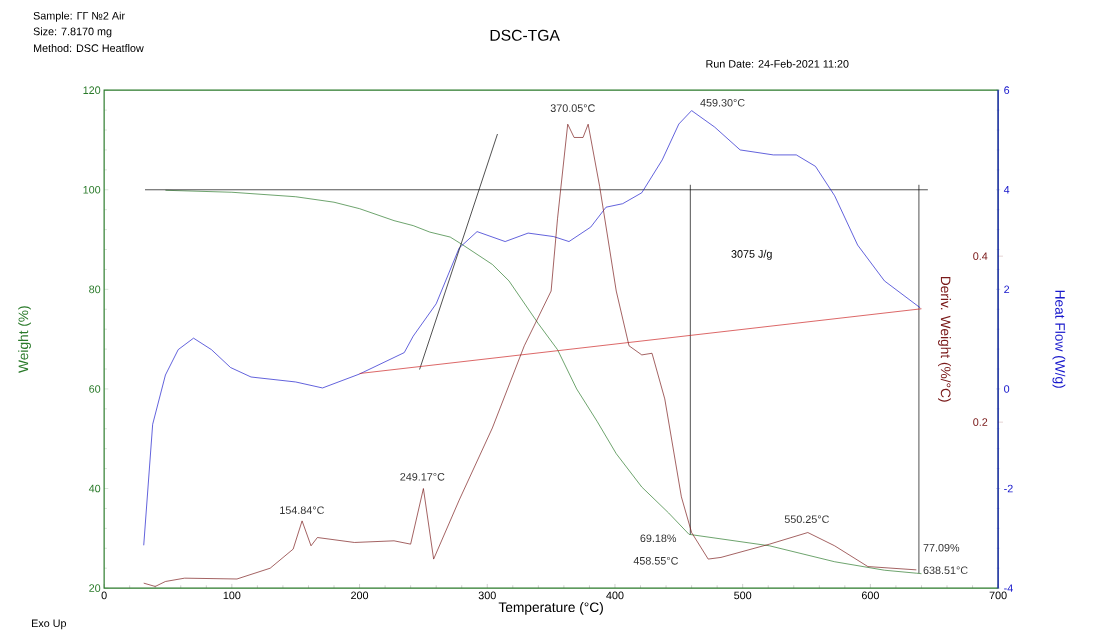 The height and width of the screenshot is (633, 1102). Describe the element at coordinates (751, 254) in the screenshot. I see `annotation: 3075 J/g` at that location.